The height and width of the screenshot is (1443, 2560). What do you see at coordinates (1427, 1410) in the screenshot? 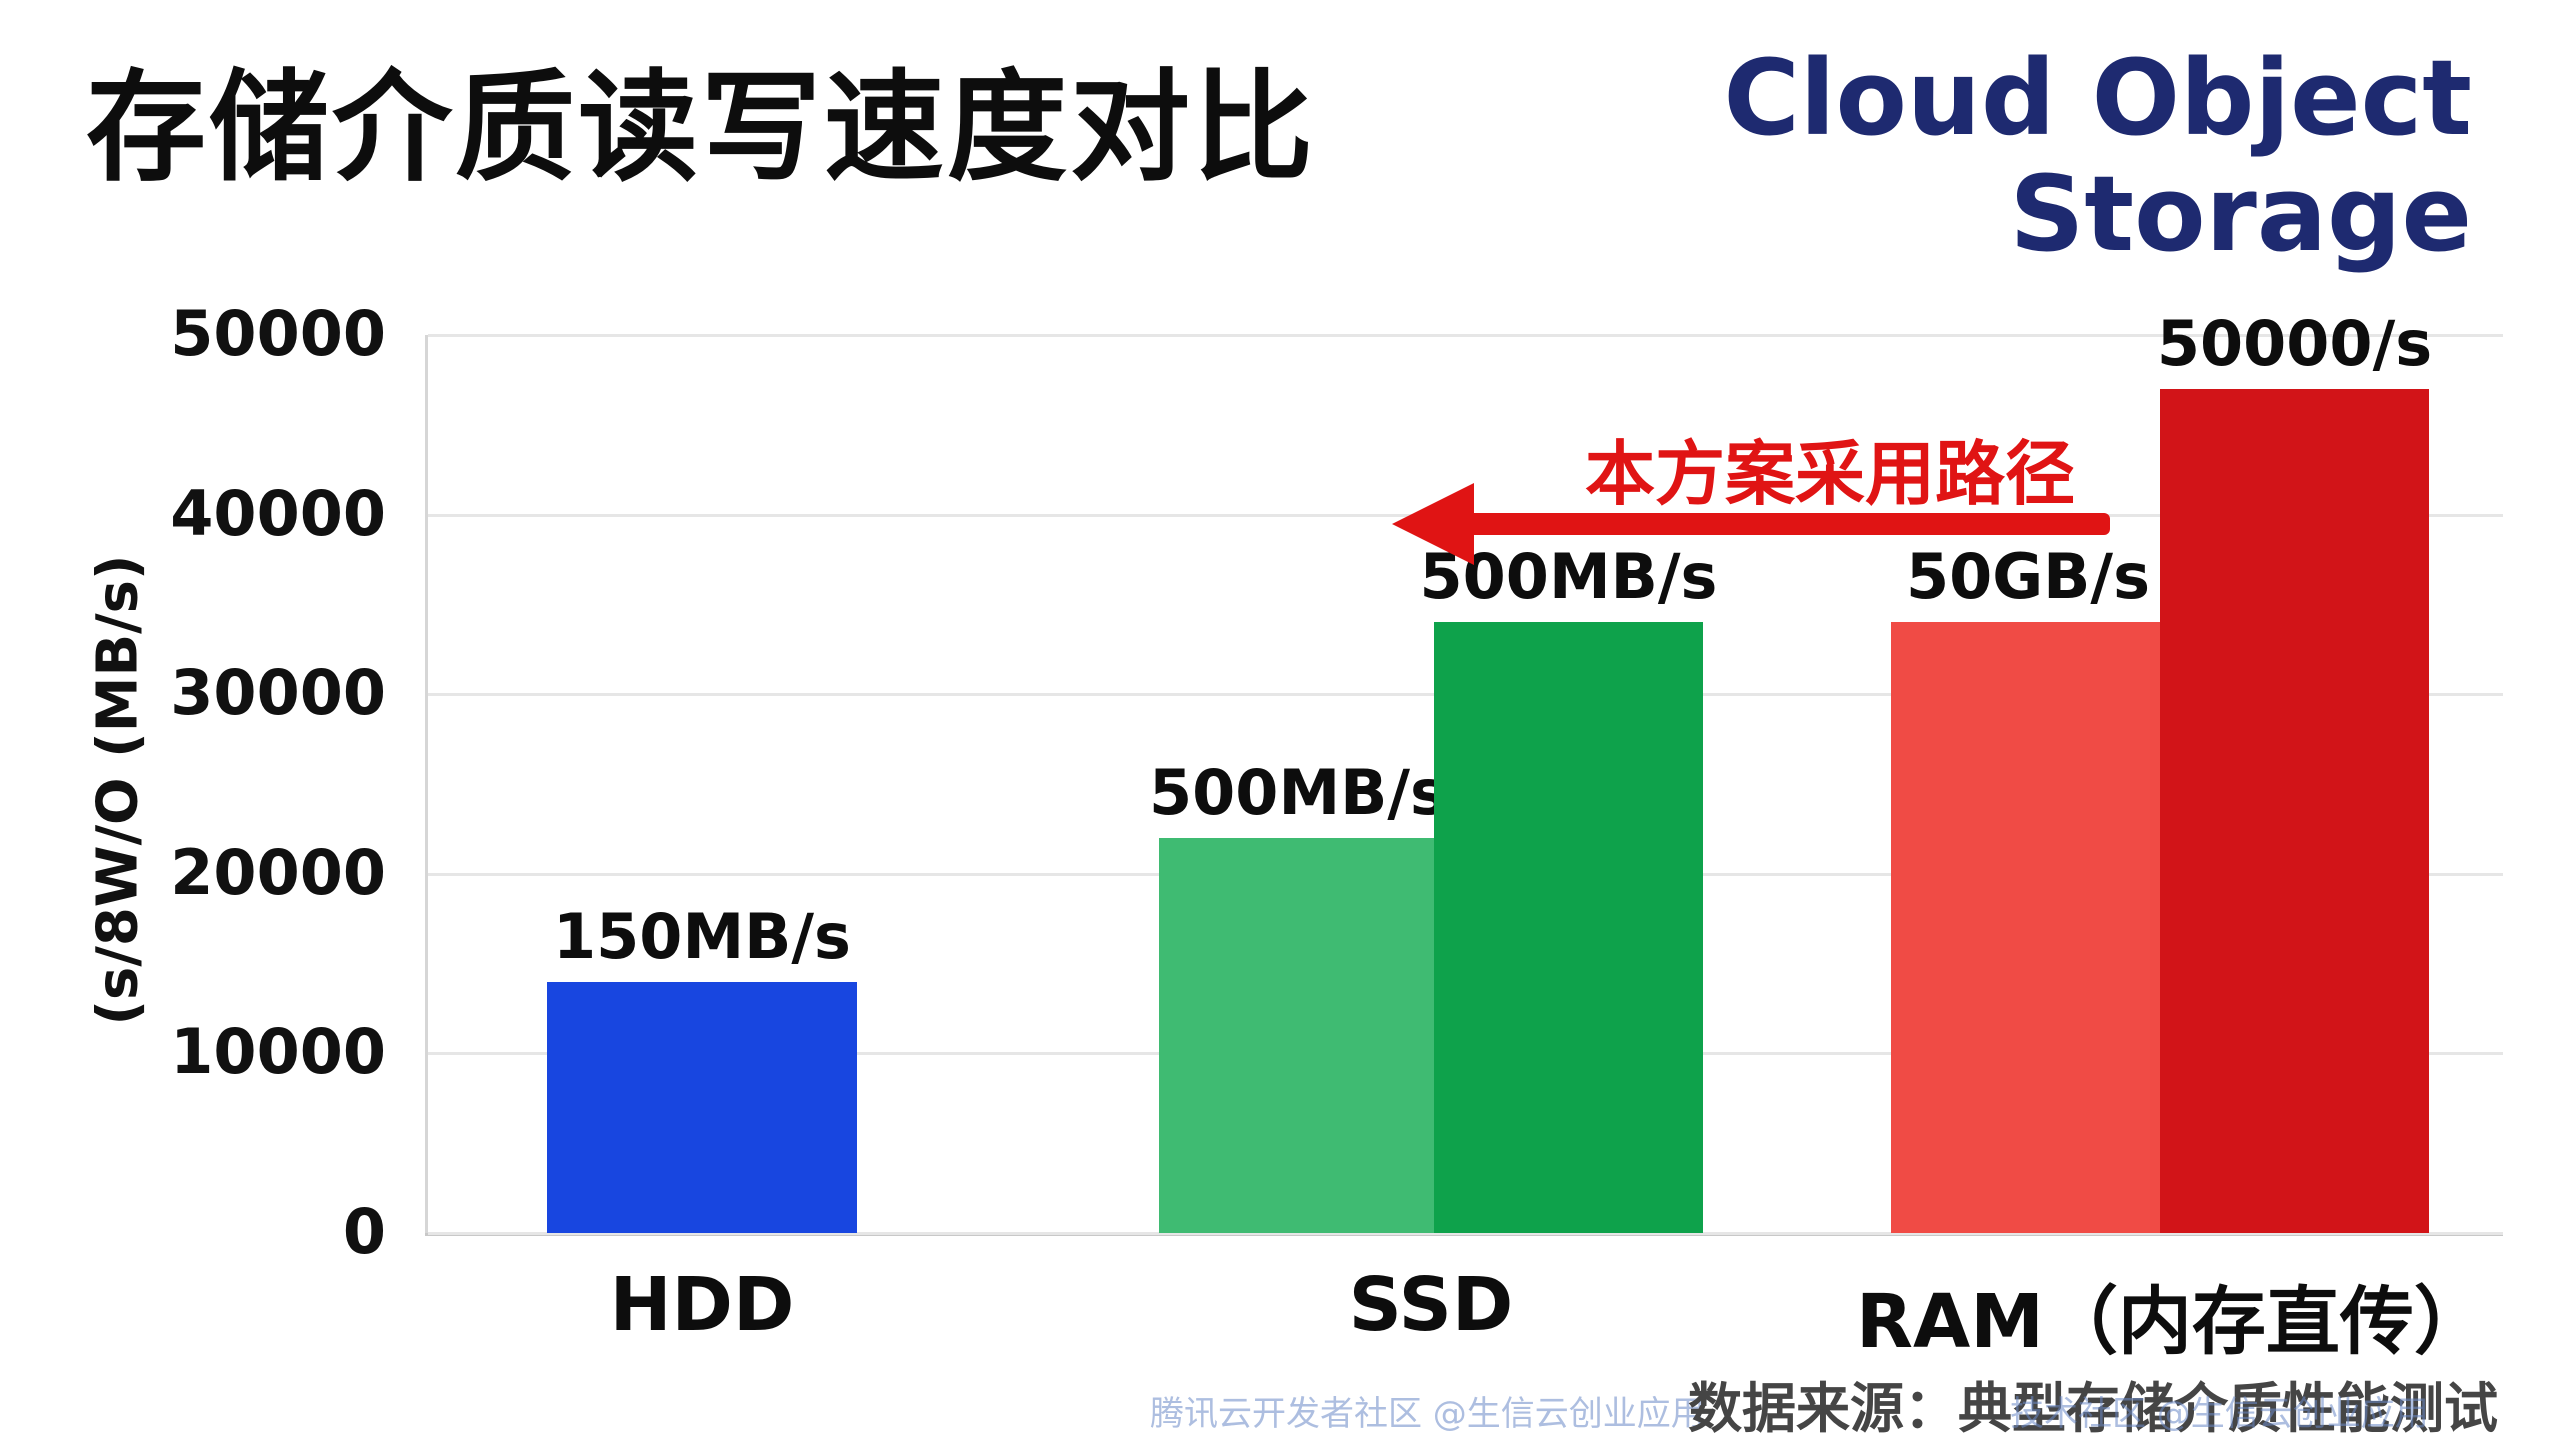
I see `watermark-left: 腾讯云开发者社区 @生信云创业应用` at bounding box center [1427, 1410].